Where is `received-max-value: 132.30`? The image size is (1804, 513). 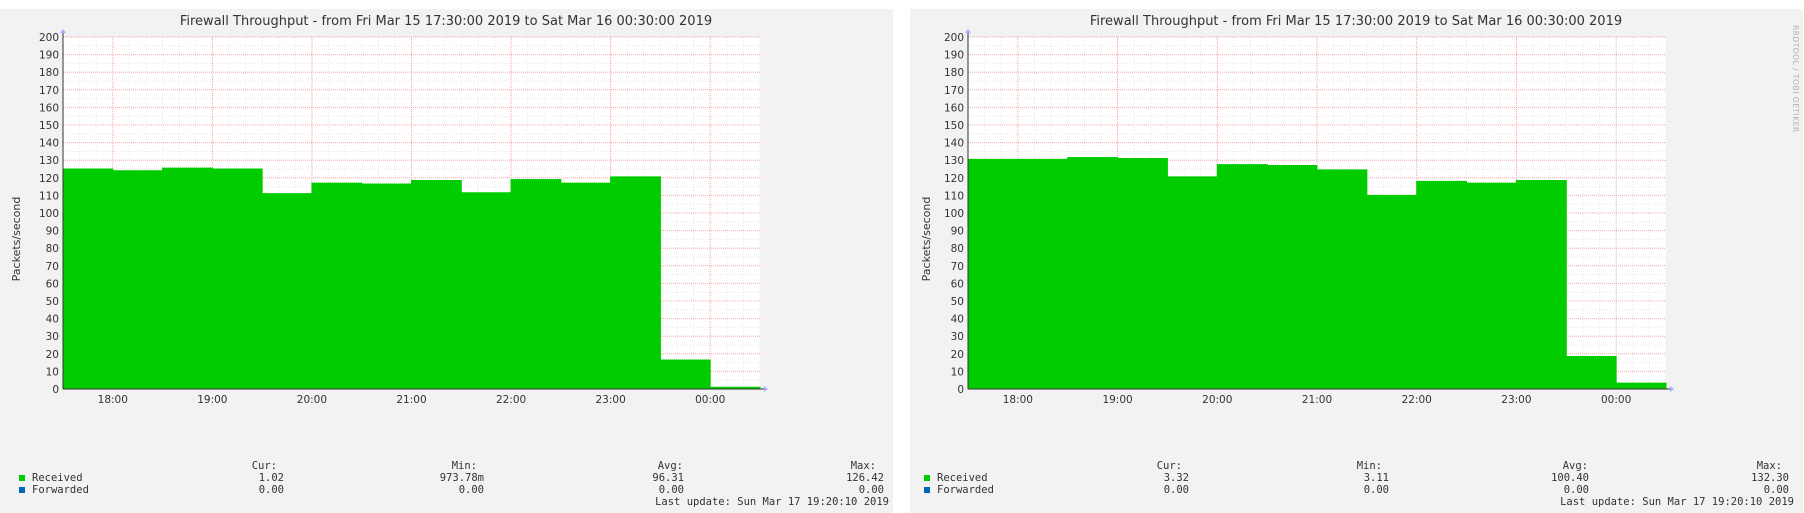
received-max-value: 132.30 is located at coordinates (1770, 478).